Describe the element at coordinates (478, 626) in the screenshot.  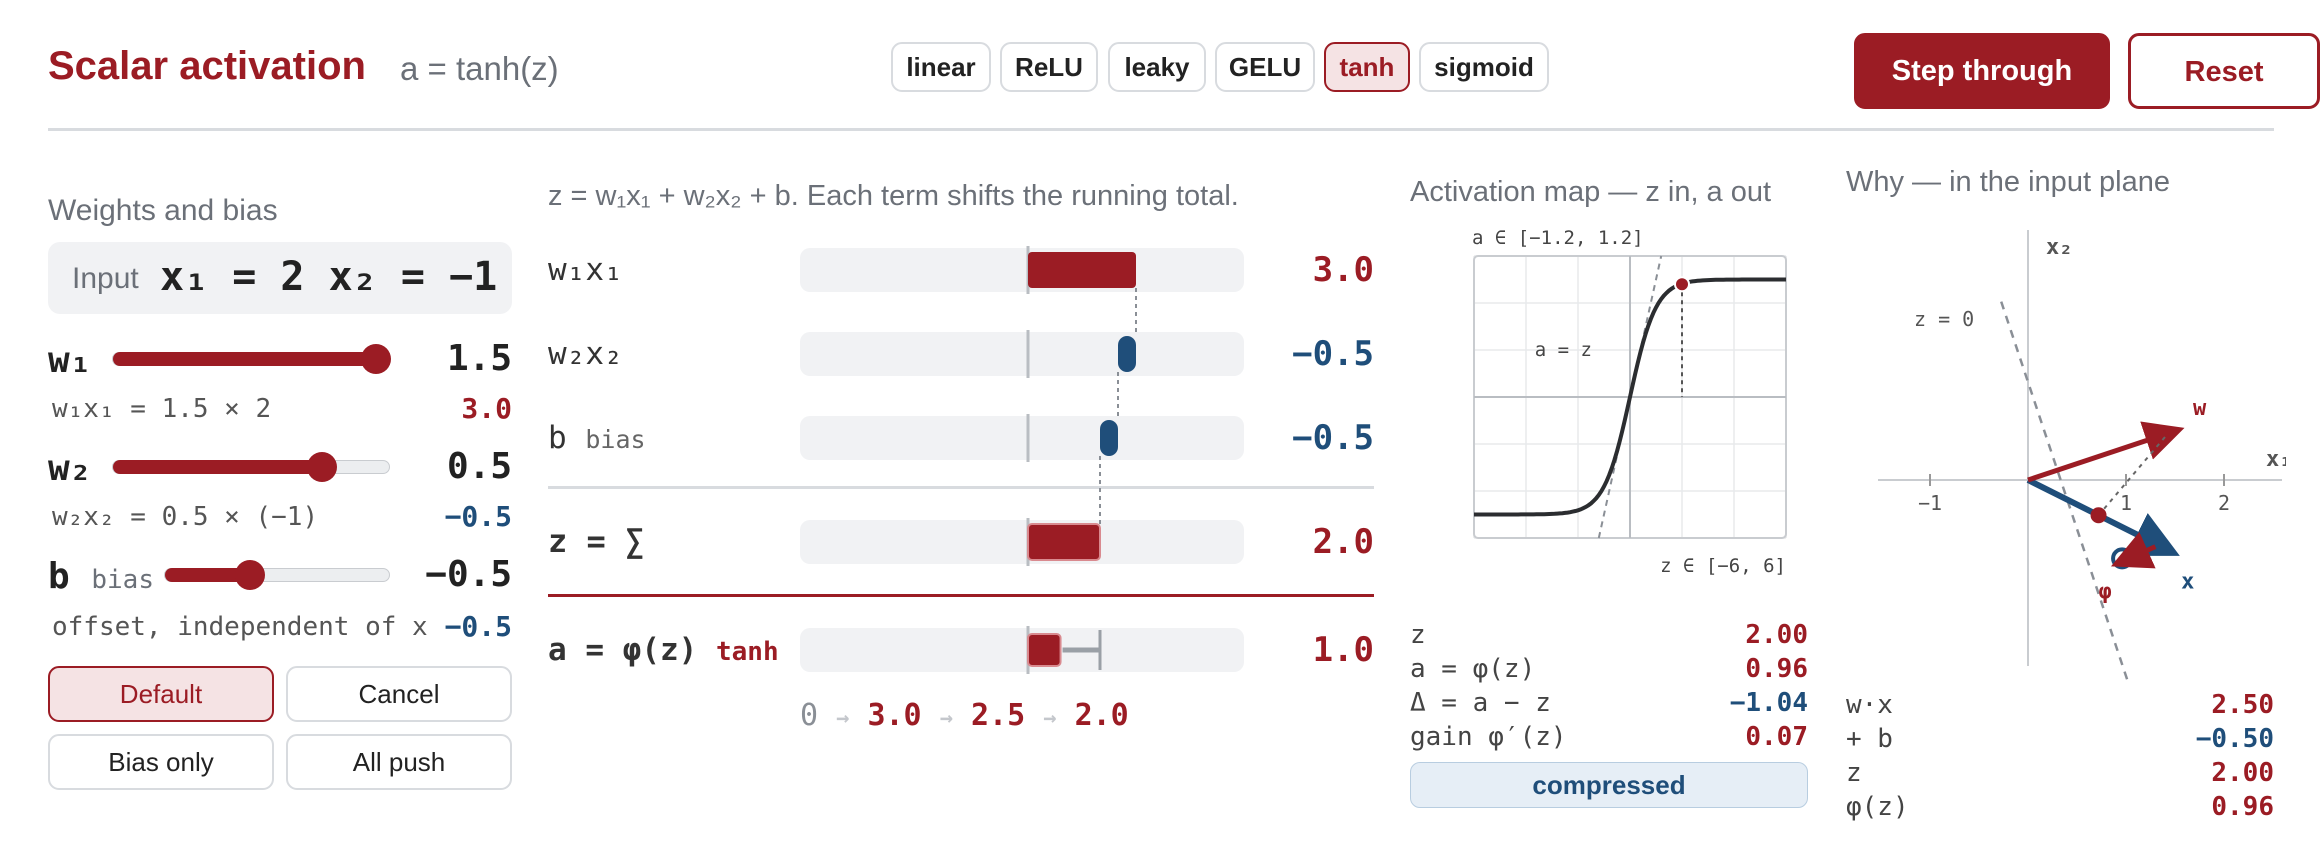
I see `bias-desc-value: −0.5` at that location.